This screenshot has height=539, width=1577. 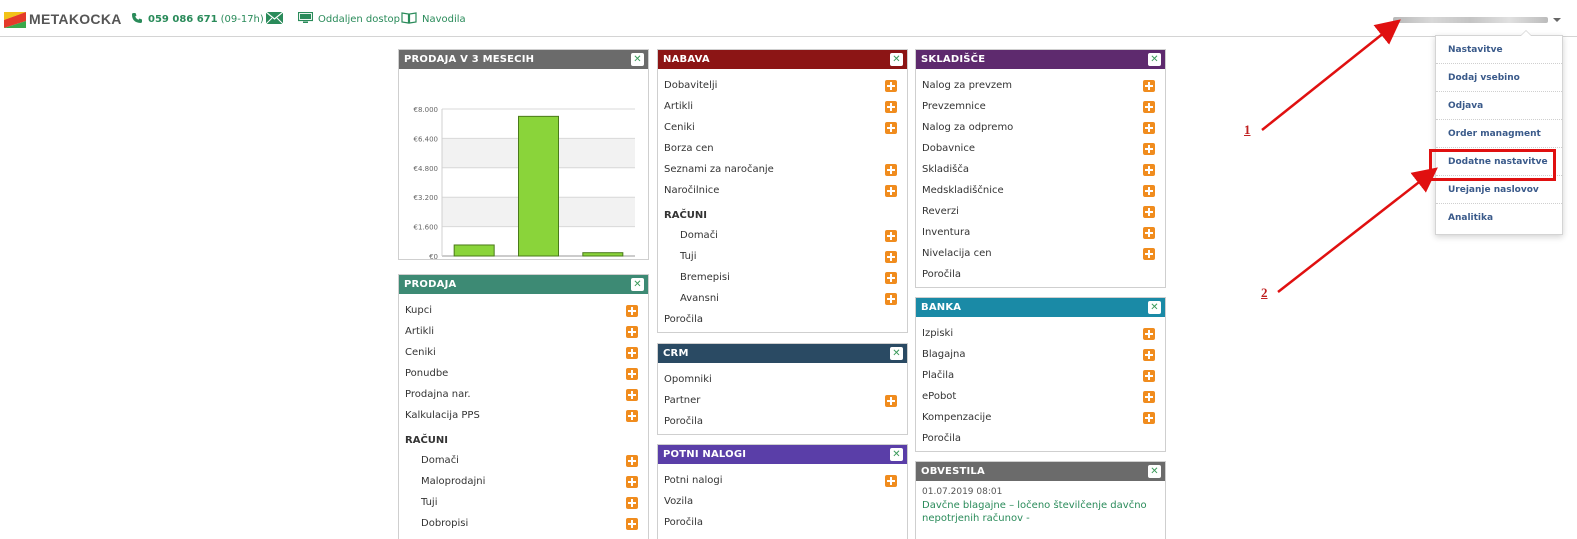 What do you see at coordinates (1499, 106) in the screenshot?
I see `dropdown-item-odjava: Odjava` at bounding box center [1499, 106].